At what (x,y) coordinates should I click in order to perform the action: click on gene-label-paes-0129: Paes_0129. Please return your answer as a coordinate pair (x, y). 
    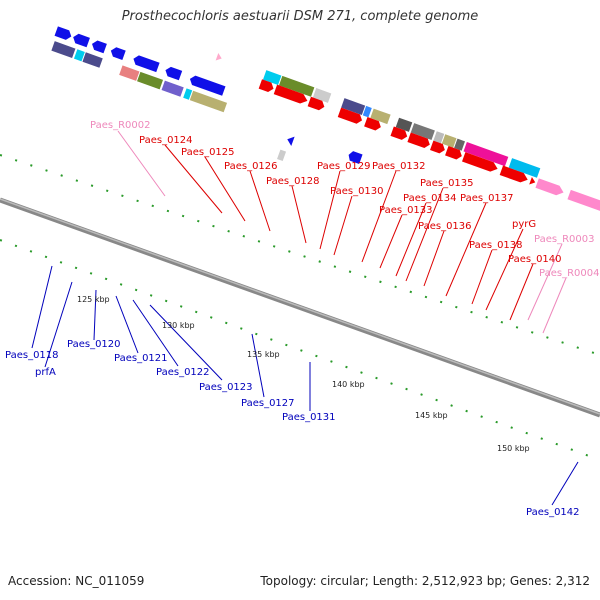
    Looking at the image, I should click on (344, 166).